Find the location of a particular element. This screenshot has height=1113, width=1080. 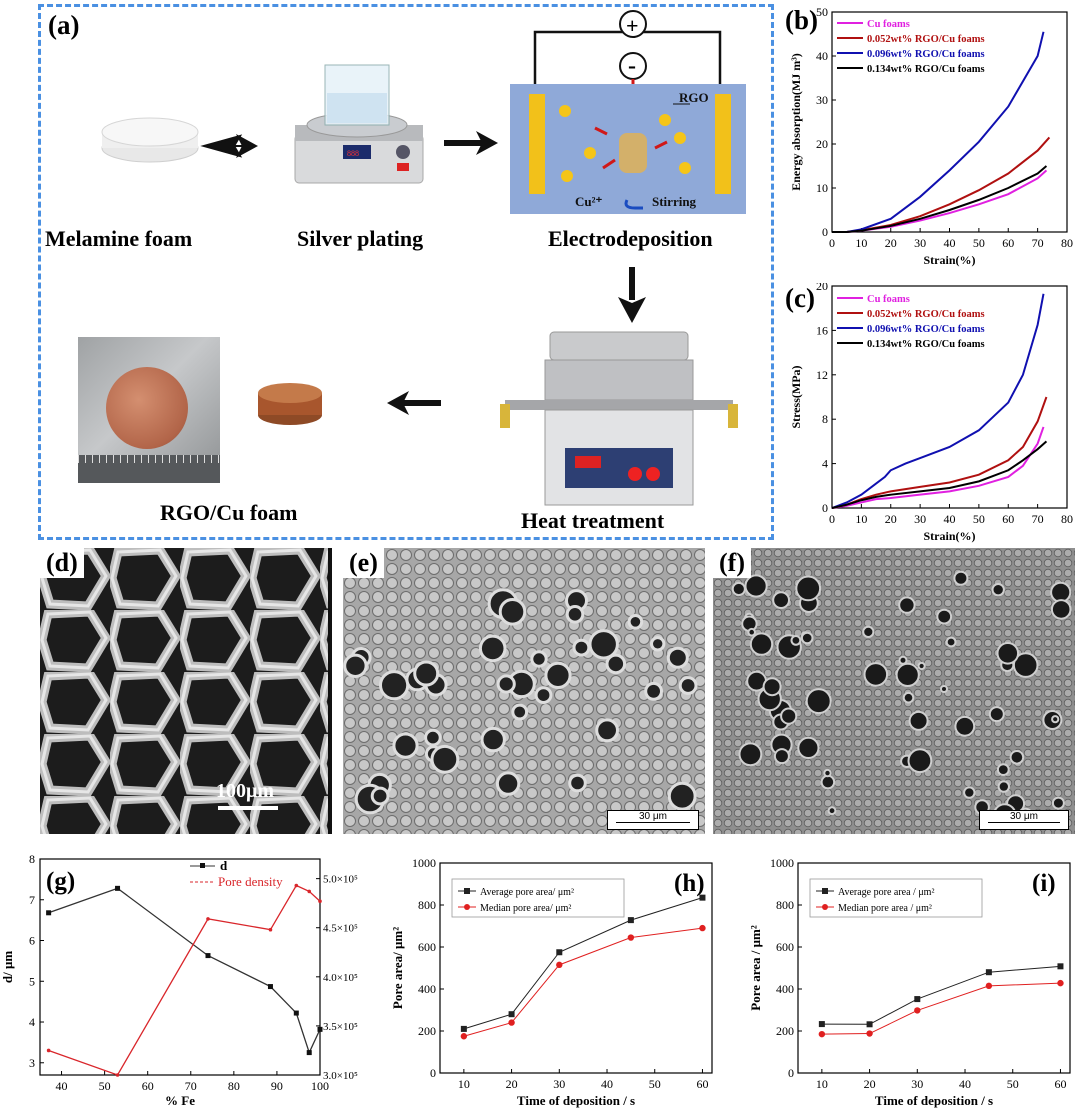

y-tick-label: 30 is located at coordinates (822, 100).